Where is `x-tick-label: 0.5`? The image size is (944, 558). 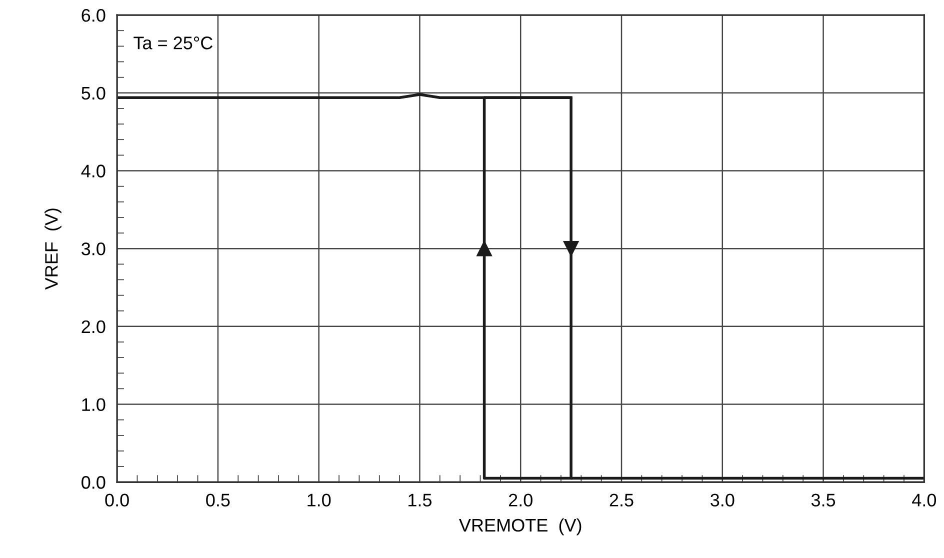 x-tick-label: 0.5 is located at coordinates (218, 500).